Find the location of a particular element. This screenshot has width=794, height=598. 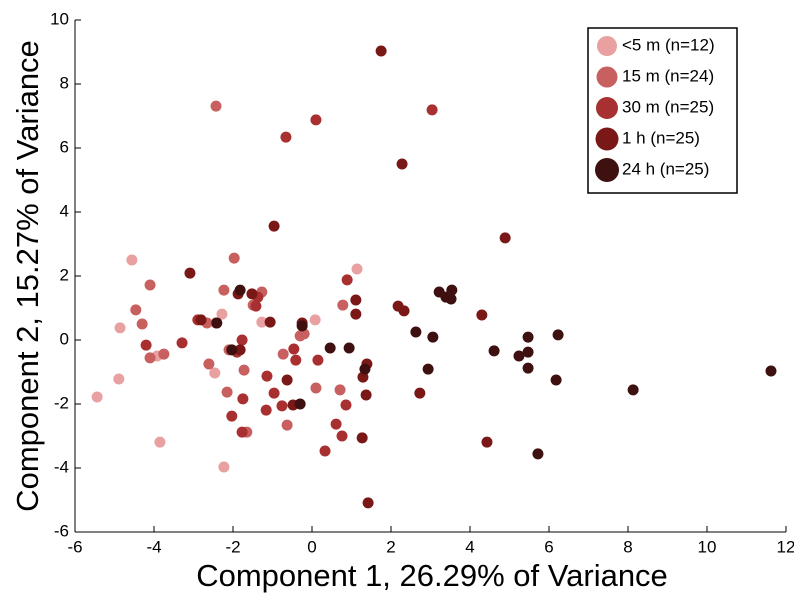

legend-label: 24 h (n=25) is located at coordinates (665, 168).